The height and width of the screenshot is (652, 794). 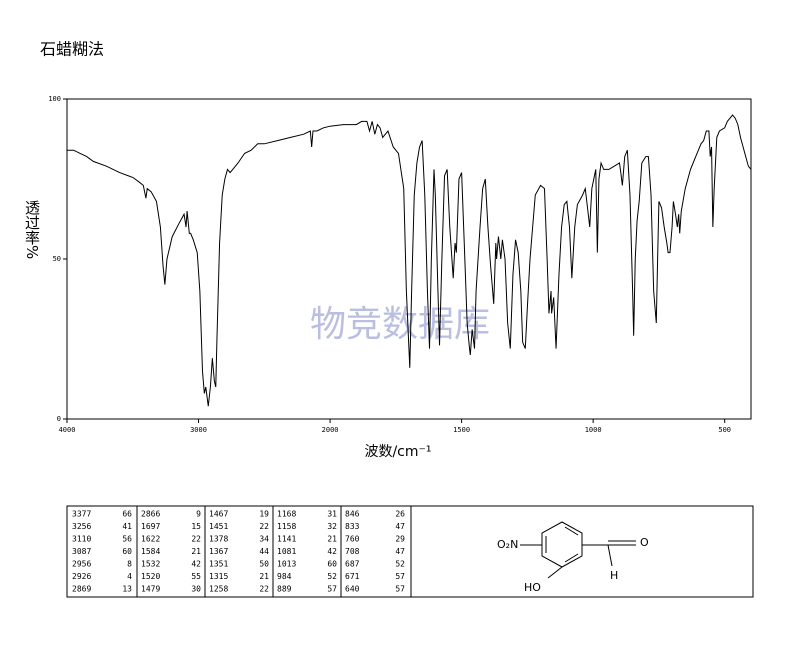 What do you see at coordinates (352, 514) in the screenshot?
I see `table-wavenumber: 846` at bounding box center [352, 514].